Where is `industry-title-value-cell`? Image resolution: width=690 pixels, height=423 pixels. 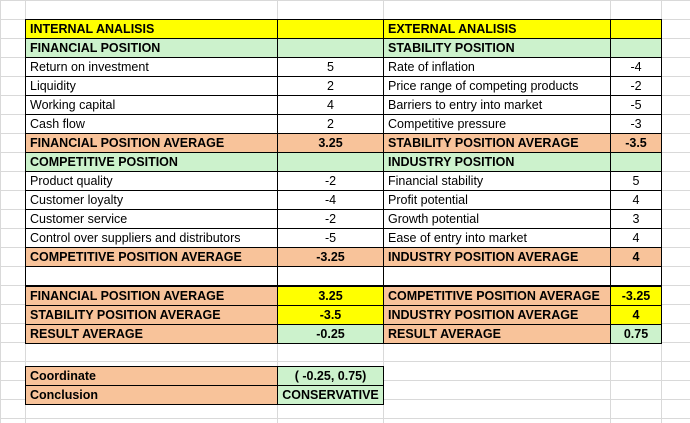 industry-title-value-cell is located at coordinates (636, 162).